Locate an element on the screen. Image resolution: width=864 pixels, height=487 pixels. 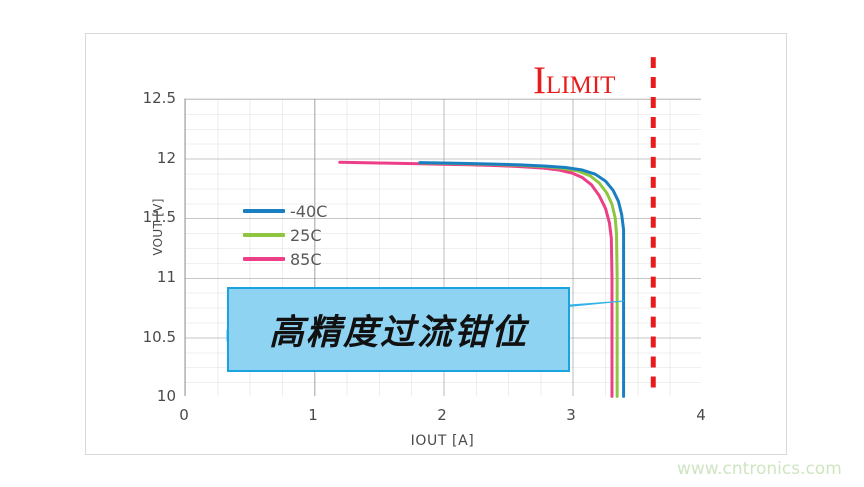
x-tick-2: 2 is located at coordinates (442, 415).